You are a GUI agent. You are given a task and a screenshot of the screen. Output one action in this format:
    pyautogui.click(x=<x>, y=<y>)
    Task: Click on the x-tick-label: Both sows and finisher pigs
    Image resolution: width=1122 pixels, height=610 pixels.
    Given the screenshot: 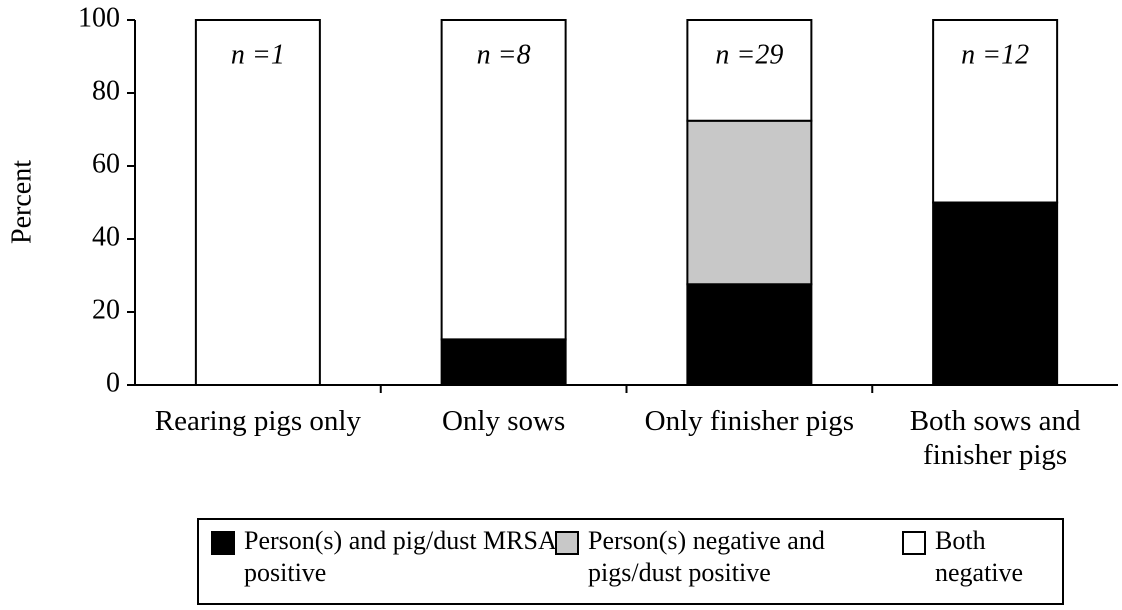 What is the action you would take?
    pyautogui.click(x=995, y=438)
    